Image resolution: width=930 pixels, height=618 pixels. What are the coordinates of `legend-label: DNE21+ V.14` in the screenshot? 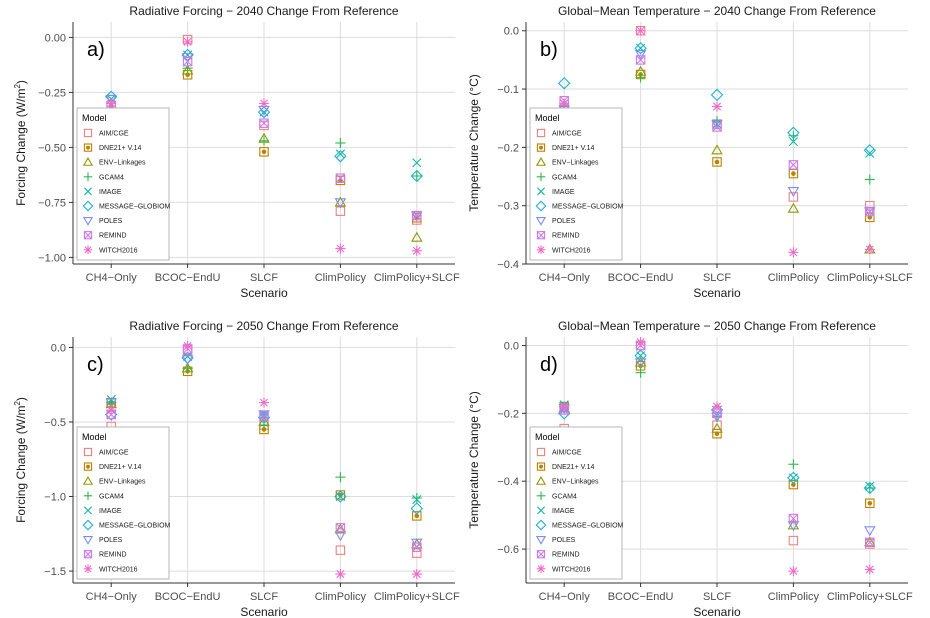 It's located at (120, 148).